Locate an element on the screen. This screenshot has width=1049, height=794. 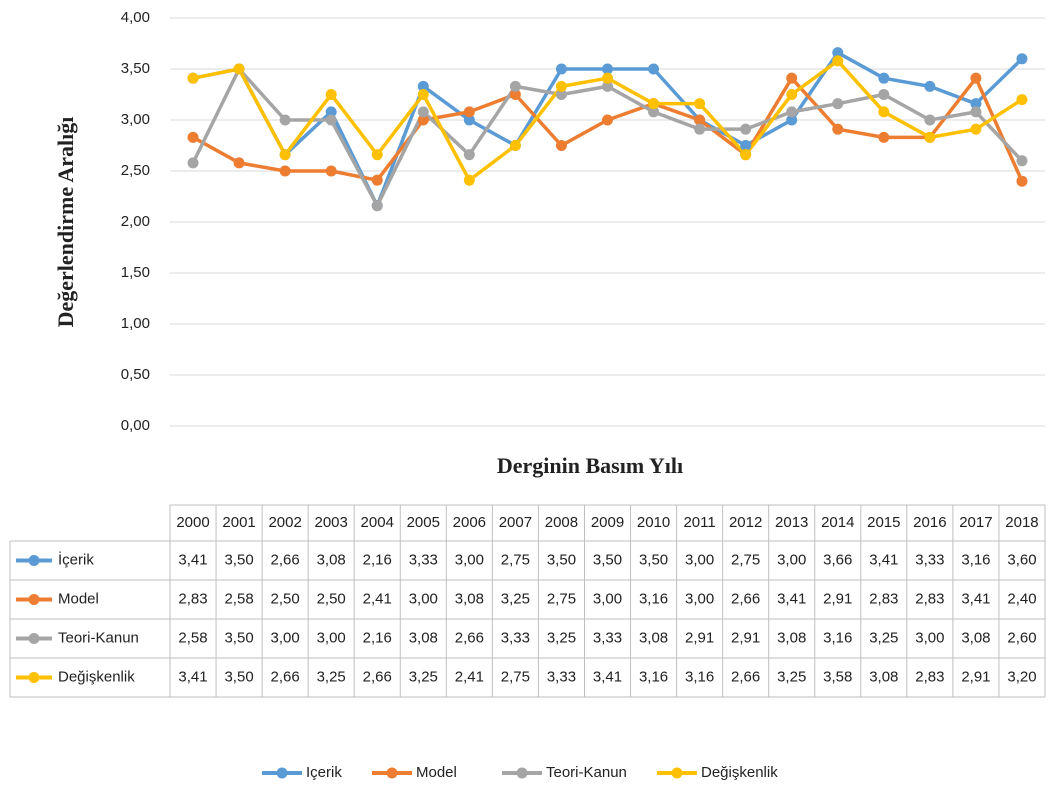
y-tick-label: 1,50 is located at coordinates (135, 272).